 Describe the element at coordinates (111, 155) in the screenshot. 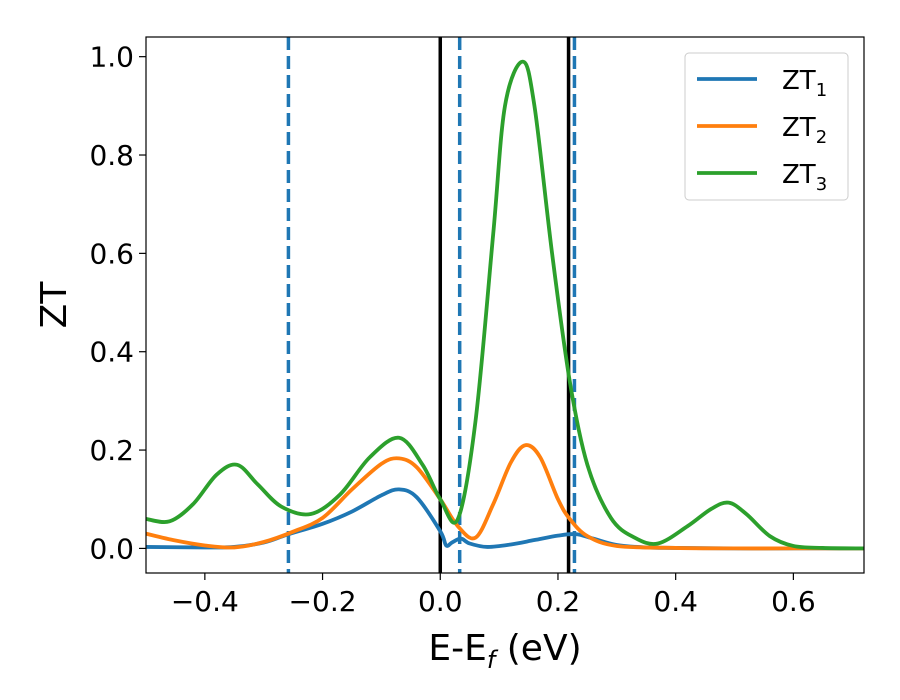

I see `y-tick-label: 0.8` at that location.